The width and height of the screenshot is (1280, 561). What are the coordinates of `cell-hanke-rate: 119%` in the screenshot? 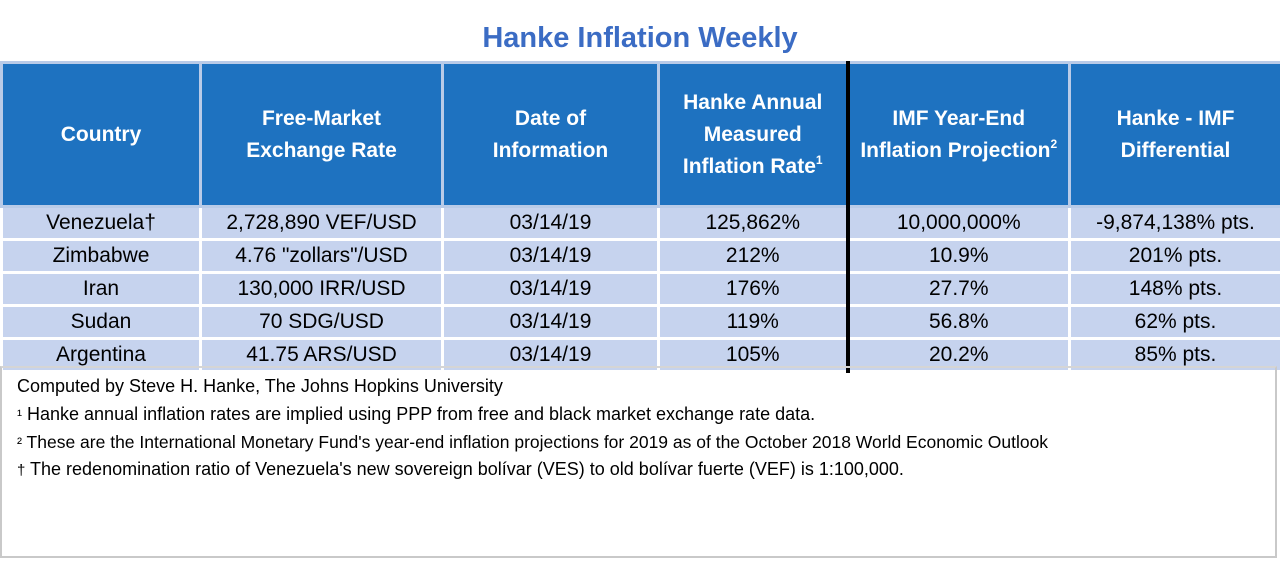 It's located at (753, 322).